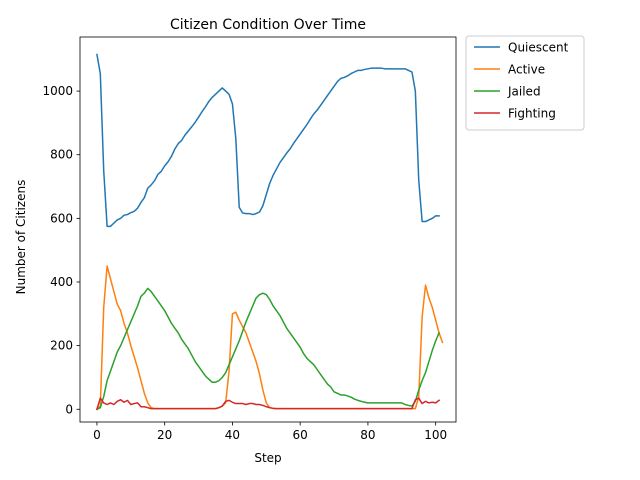 The height and width of the screenshot is (480, 640). I want to click on x-tick-label: 80, so click(367, 435).